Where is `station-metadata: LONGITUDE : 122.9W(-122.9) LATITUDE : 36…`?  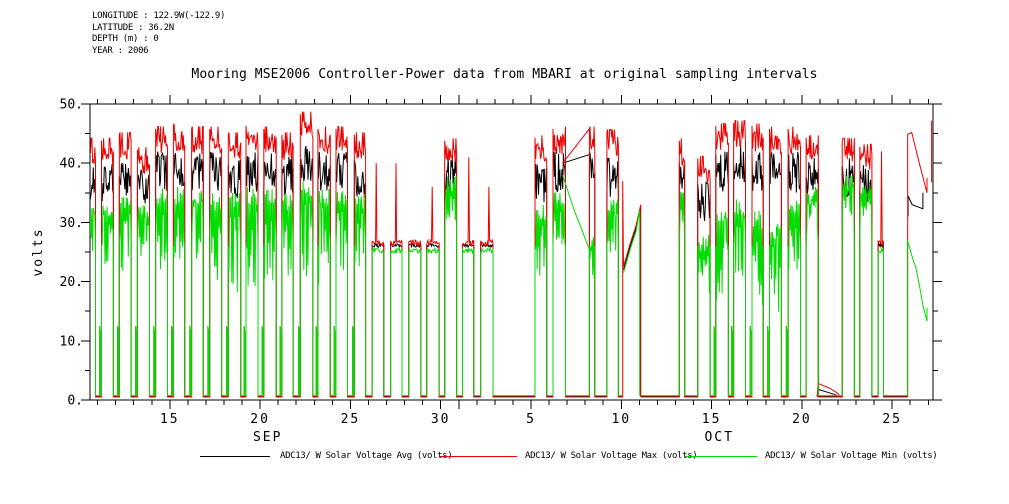
station-metadata: LONGITUDE : 122.9W(-122.9) LATITUDE : 36… is located at coordinates (158, 34).